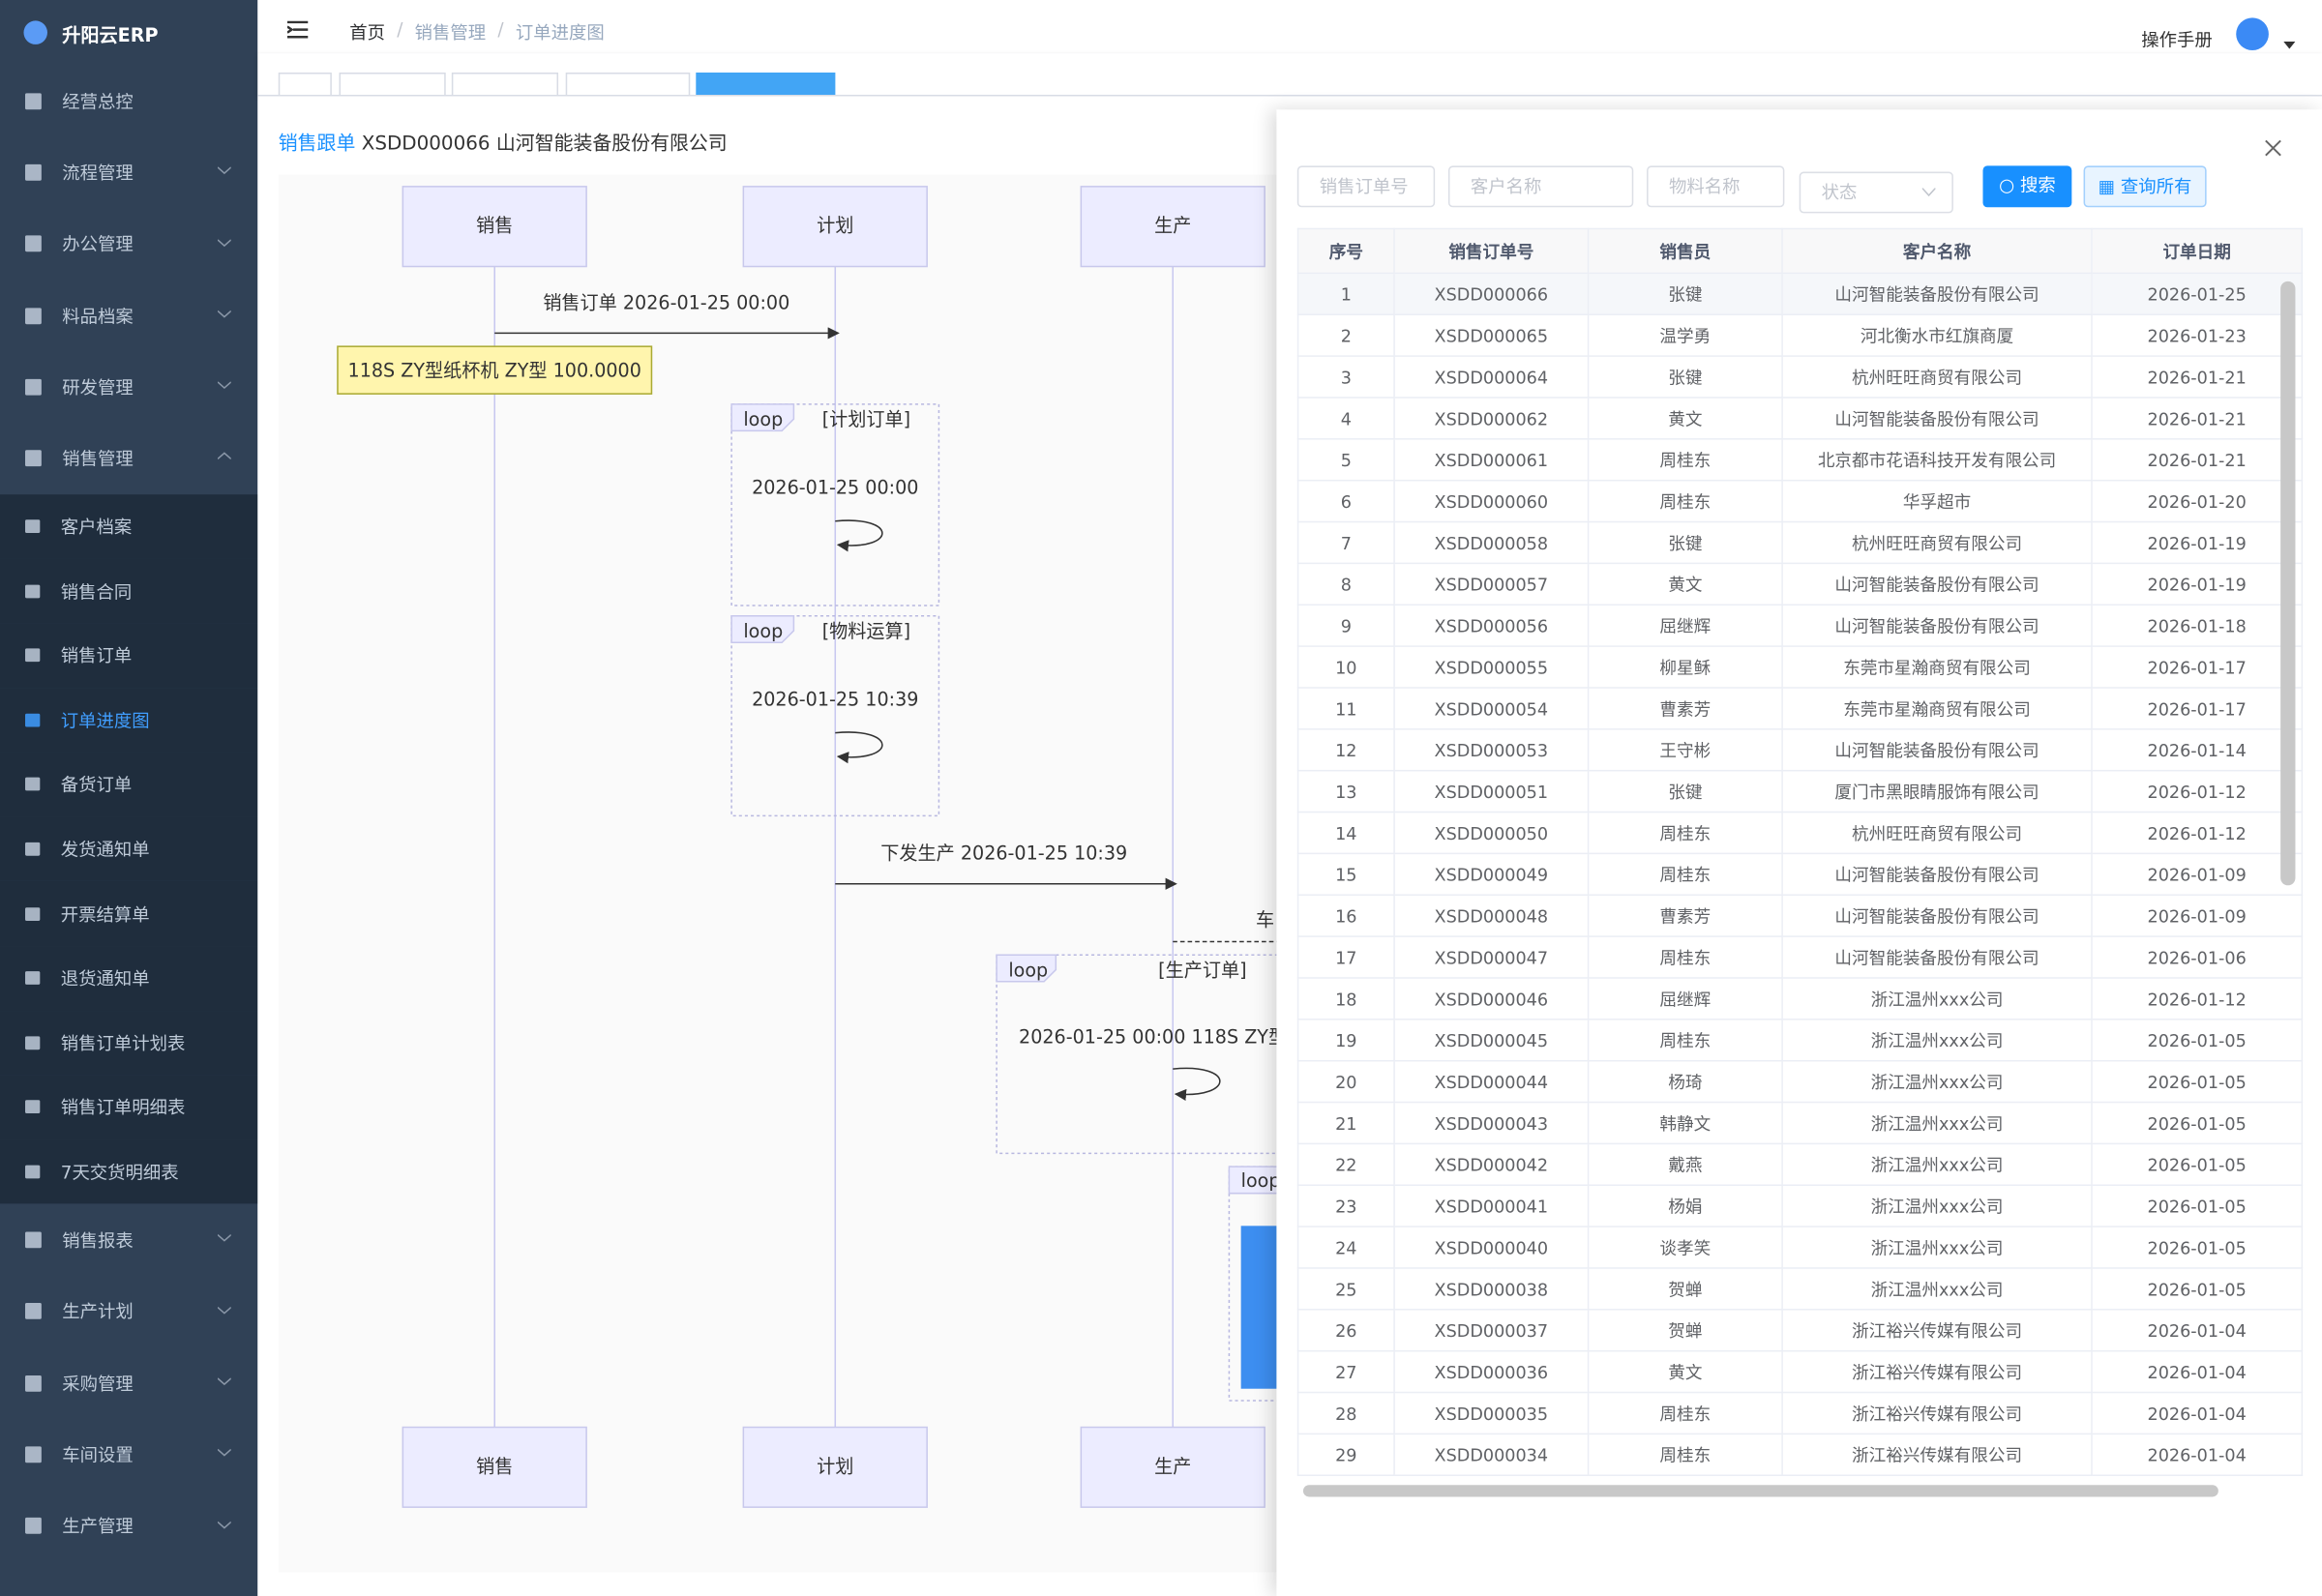  I want to click on crumb: 销售管理, so click(450, 32).